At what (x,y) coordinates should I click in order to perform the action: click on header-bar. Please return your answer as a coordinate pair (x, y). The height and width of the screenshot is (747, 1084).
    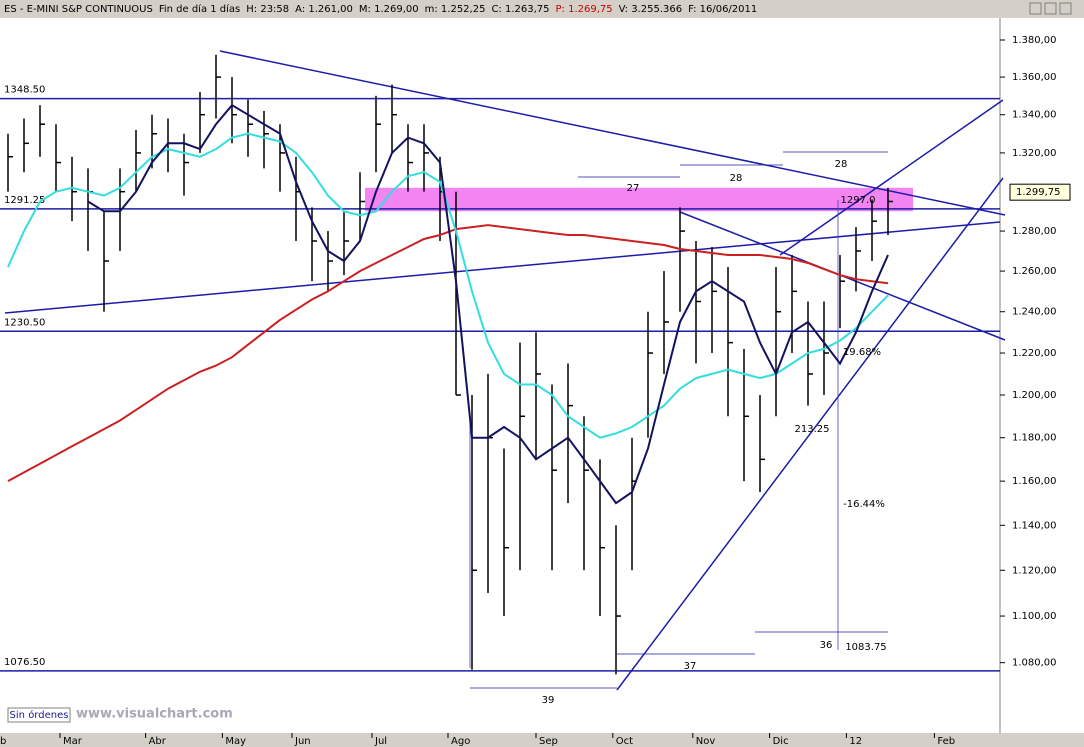
    Looking at the image, I should click on (542, 9).